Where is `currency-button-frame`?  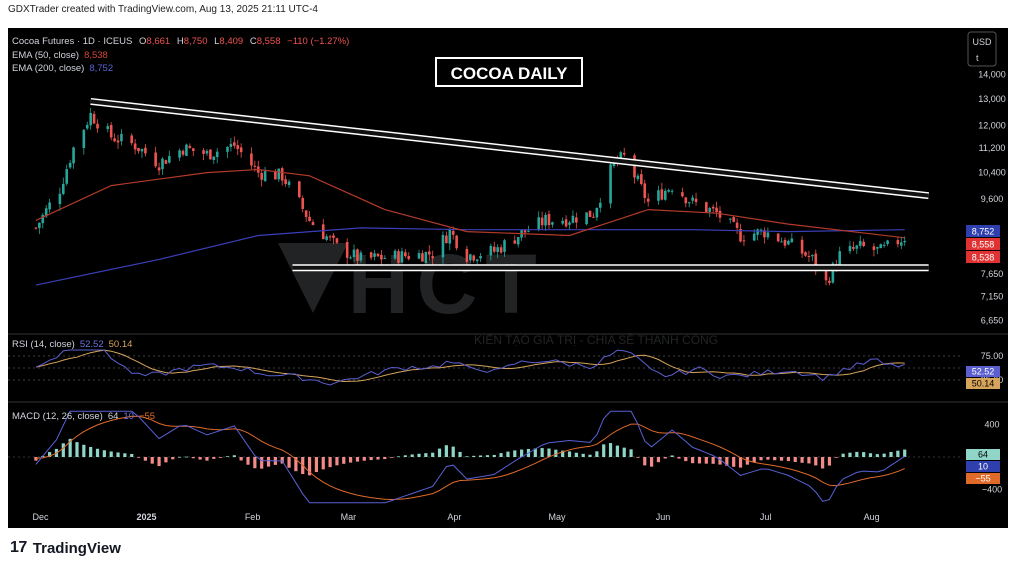 currency-button-frame is located at coordinates (982, 49).